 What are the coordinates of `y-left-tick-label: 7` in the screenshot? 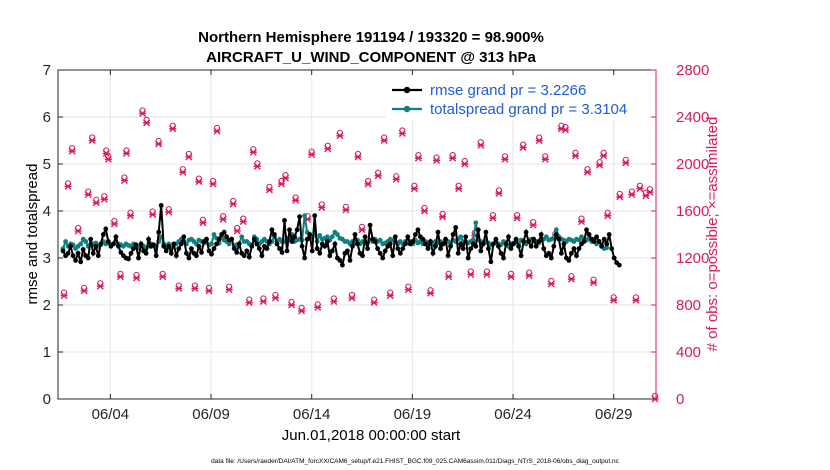 It's located at (47, 70).